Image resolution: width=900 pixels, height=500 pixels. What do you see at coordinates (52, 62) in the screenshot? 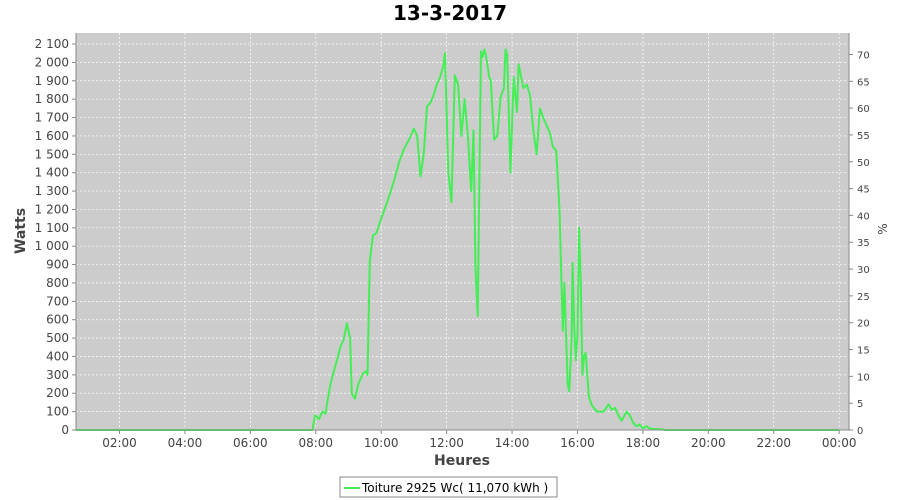
I see `y-tick-label: 2 000` at bounding box center [52, 62].